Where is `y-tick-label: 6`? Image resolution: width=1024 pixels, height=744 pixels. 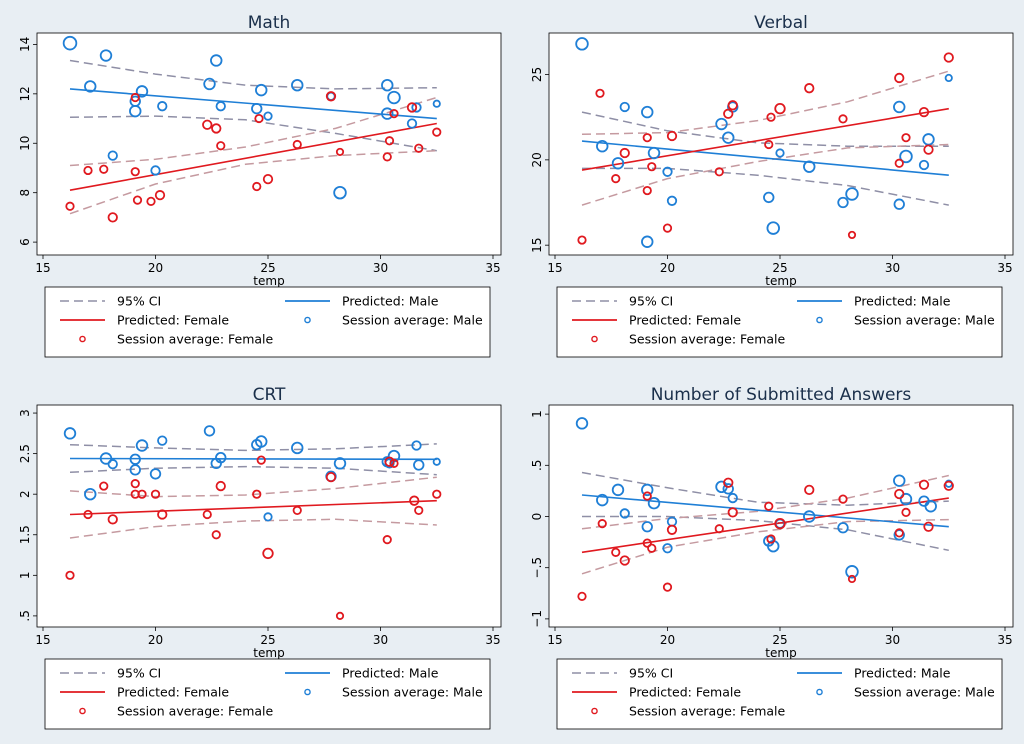
y-tick-label: 6 is located at coordinates (25, 242).